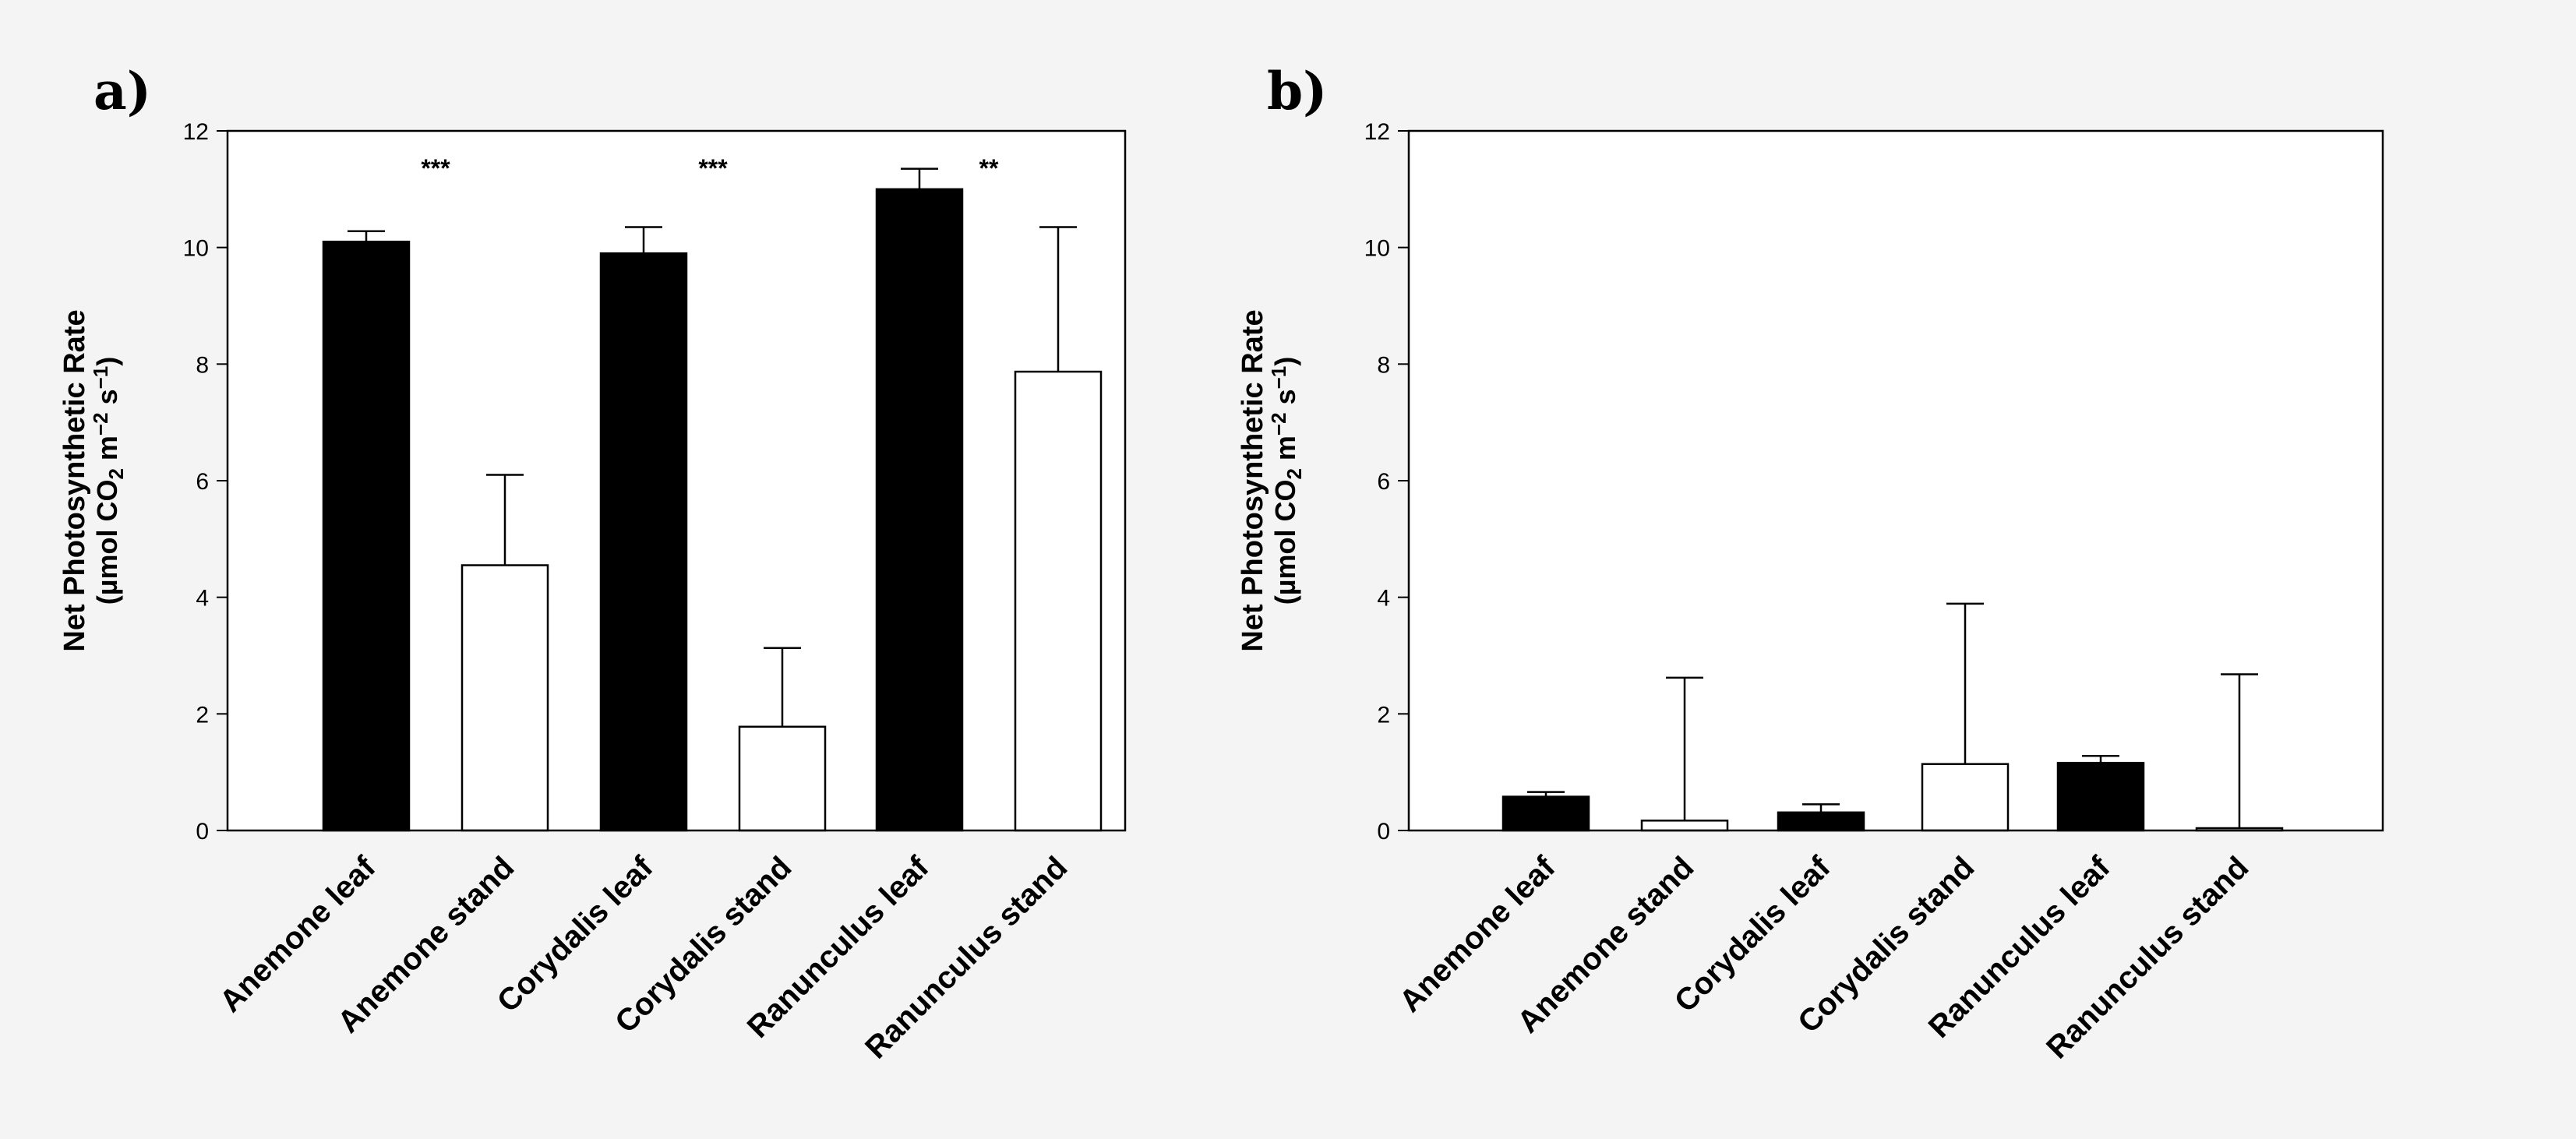 The height and width of the screenshot is (1139, 2576). I want to click on panel-label: a), so click(122, 91).